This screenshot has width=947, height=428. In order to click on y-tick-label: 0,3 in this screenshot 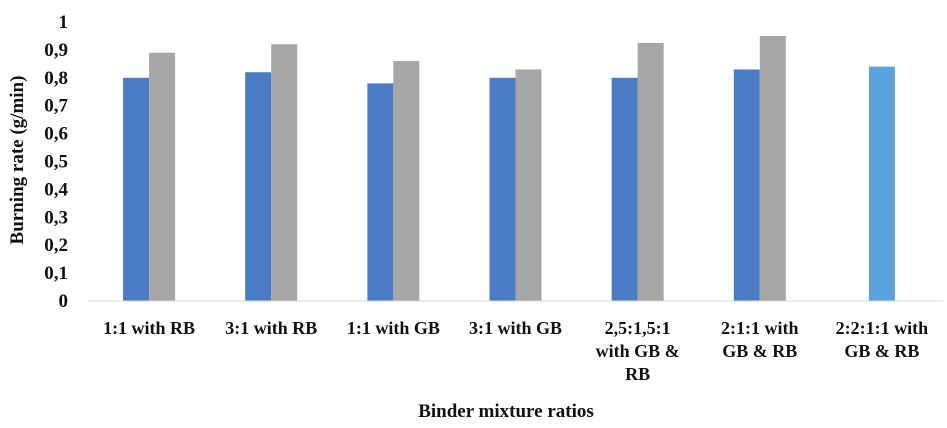, I will do `click(56, 217)`.